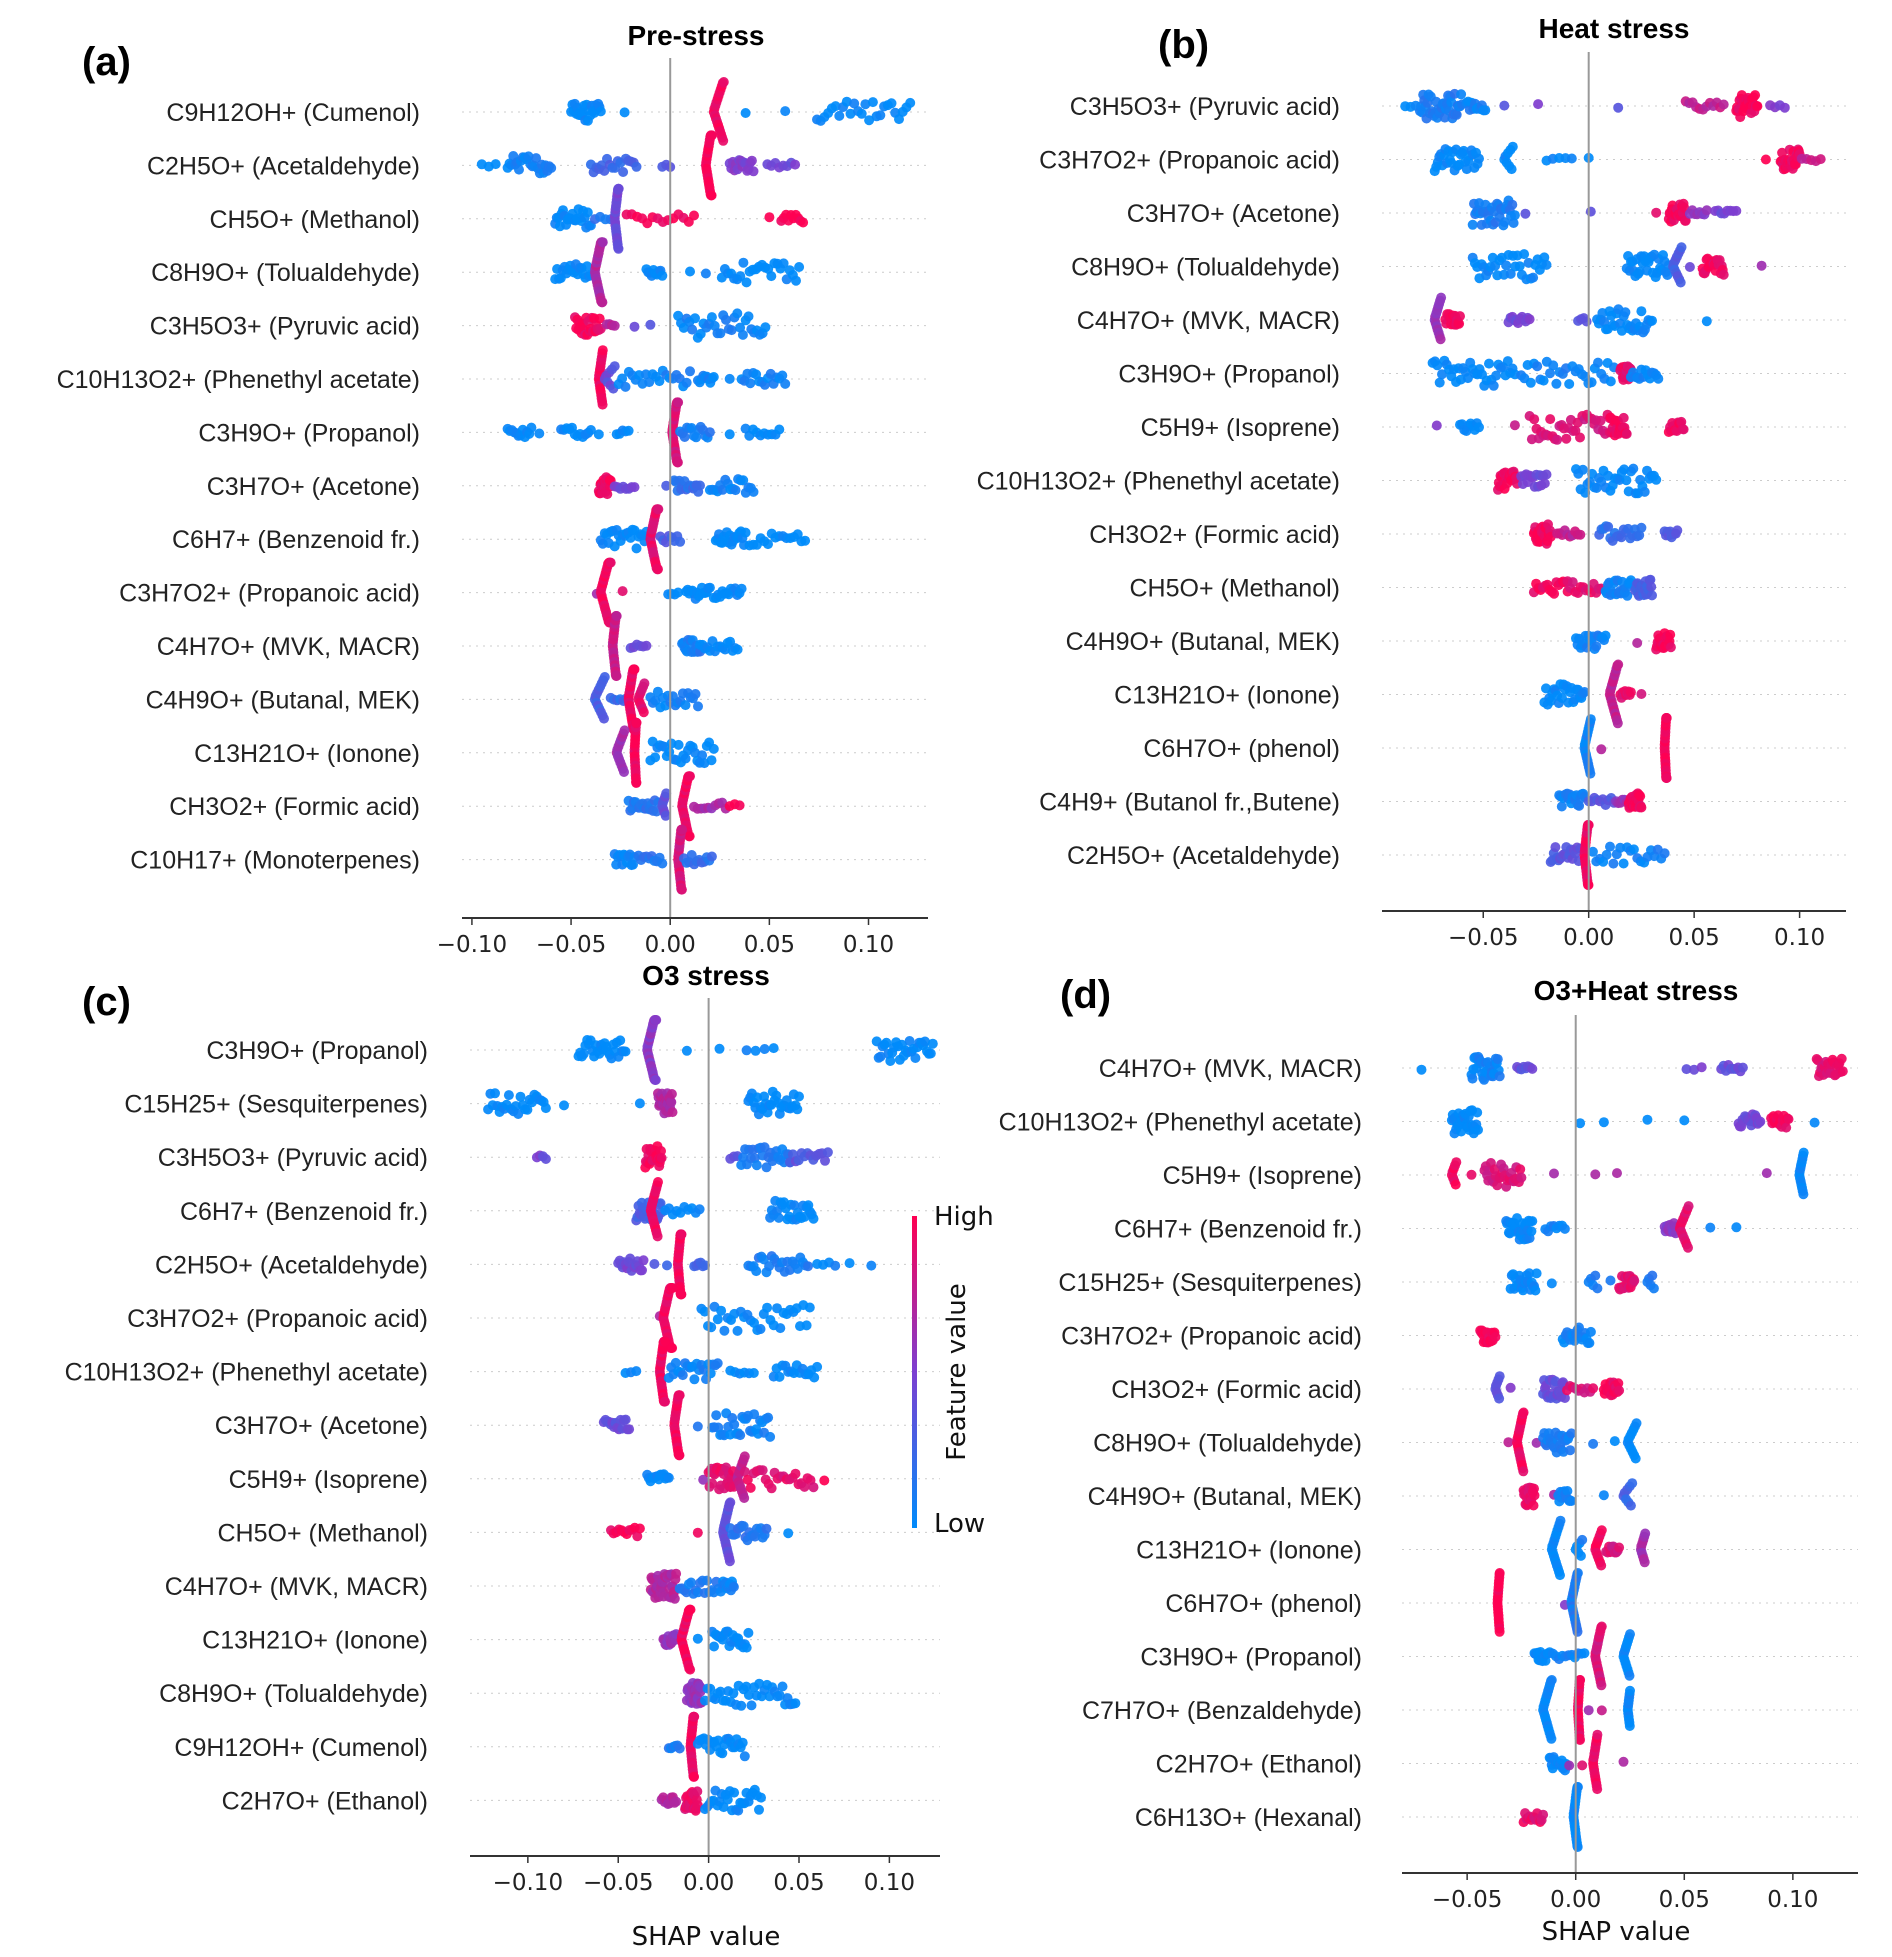 The height and width of the screenshot is (1957, 1892). I want to click on x-axis-b: −0.05 0.00 0.05 0.10, so click(1614, 501).